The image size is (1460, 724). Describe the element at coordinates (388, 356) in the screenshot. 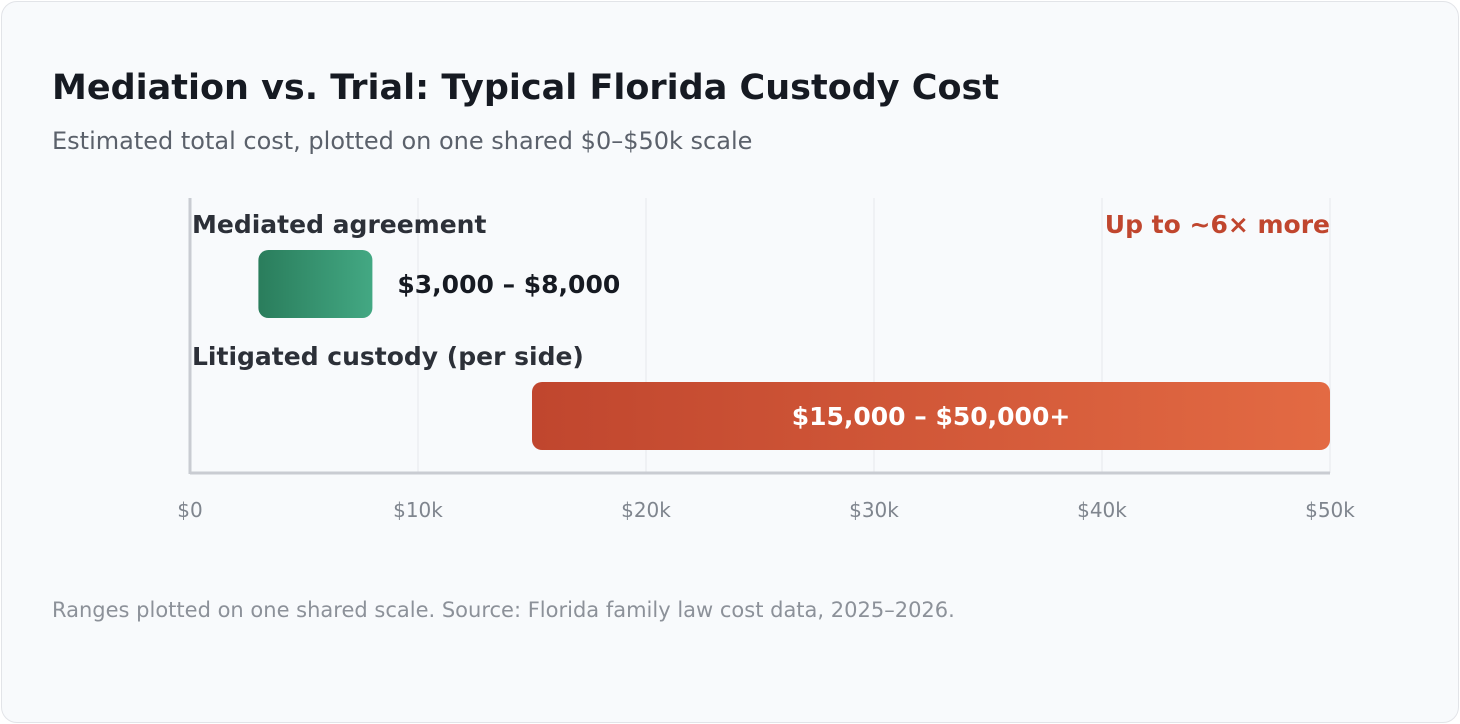

I see `category-label: Litigated custody (per side)` at that location.